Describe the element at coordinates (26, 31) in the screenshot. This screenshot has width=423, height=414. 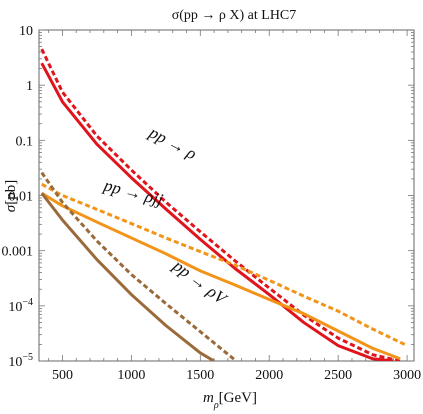
I see `y-tick-label: 10` at that location.